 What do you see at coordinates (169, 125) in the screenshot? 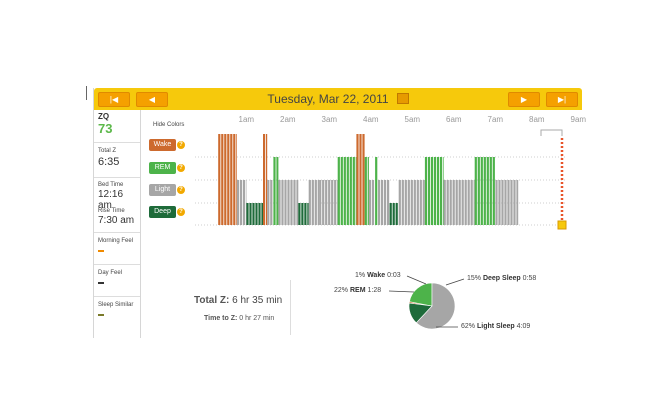
I see `hide-colors-link: Hide Colors` at bounding box center [169, 125].